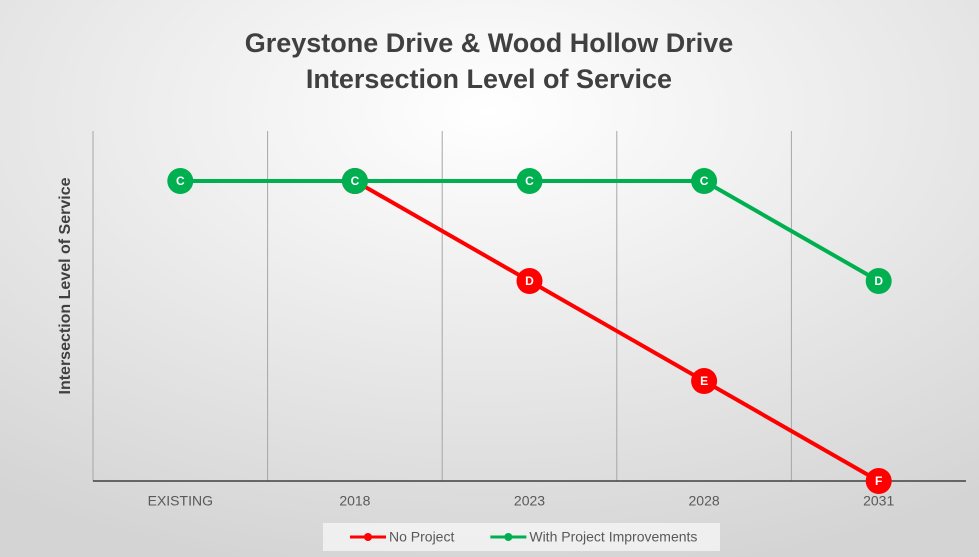 Image resolution: width=979 pixels, height=557 pixels. I want to click on data-label: F, so click(878, 481).